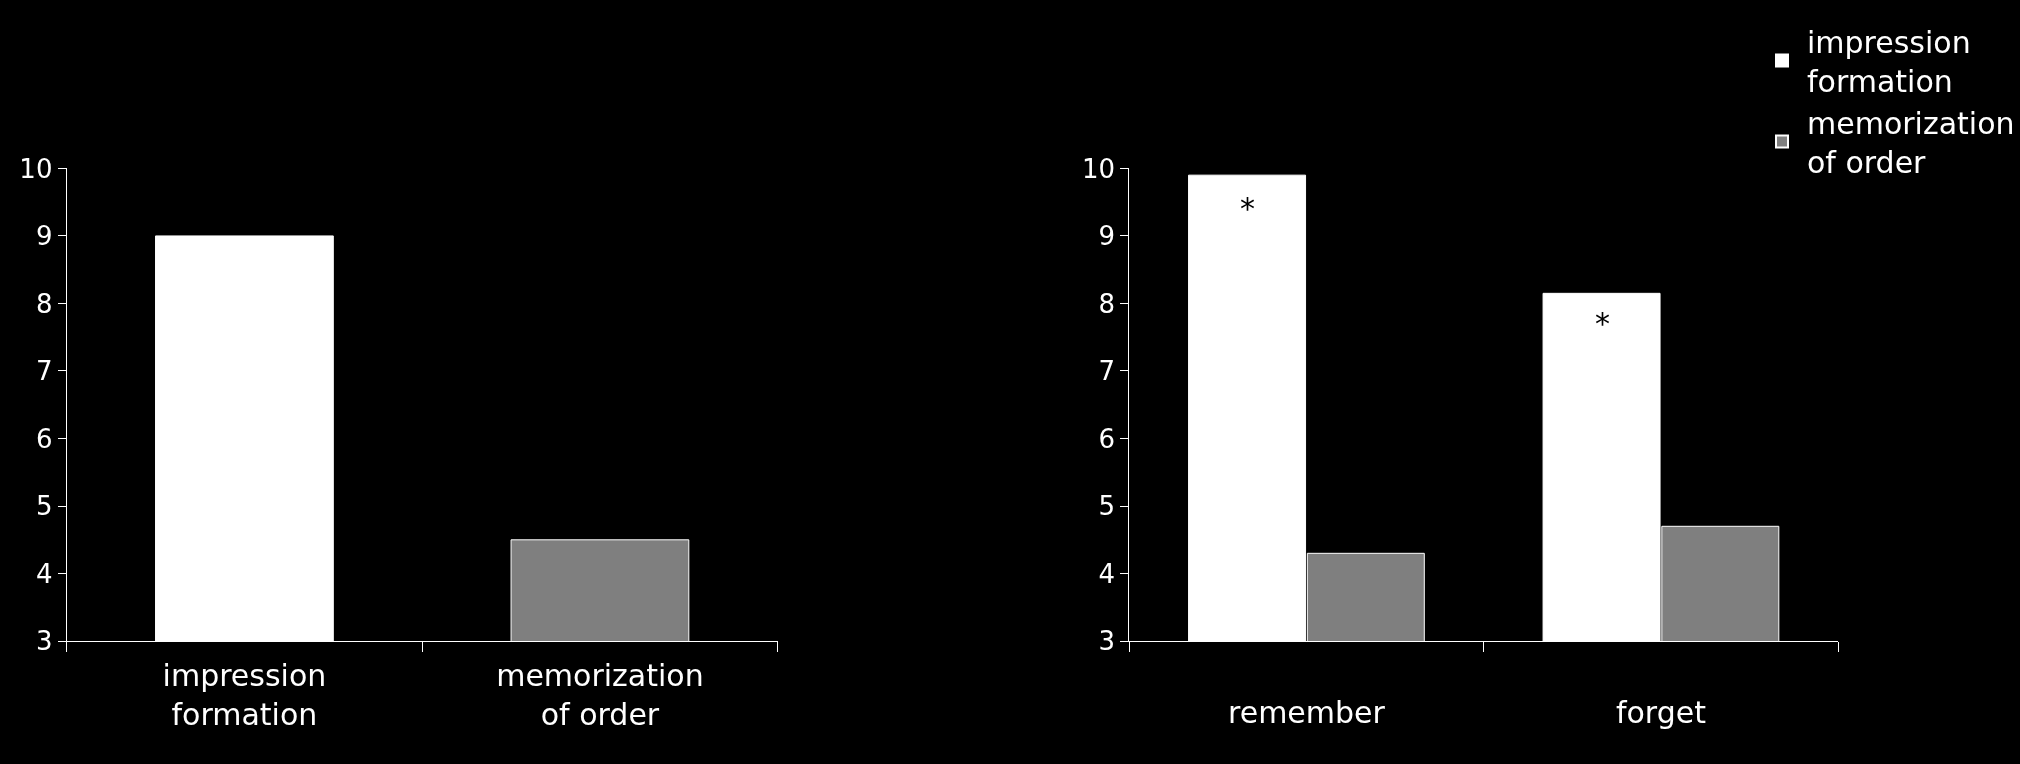  Describe the element at coordinates (244, 695) in the screenshot. I see `x-tick-label: impression formation` at that location.